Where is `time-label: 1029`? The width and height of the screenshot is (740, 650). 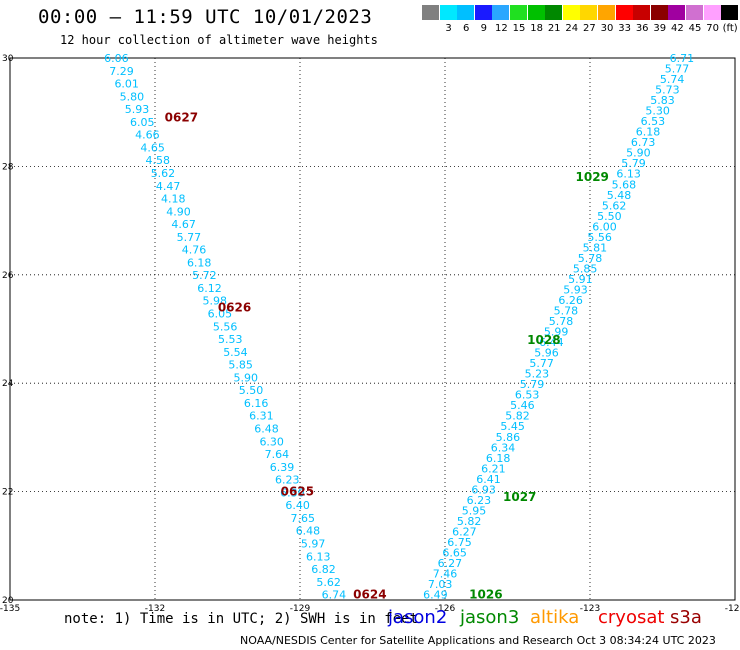
time-label: 1029 is located at coordinates (592, 177).